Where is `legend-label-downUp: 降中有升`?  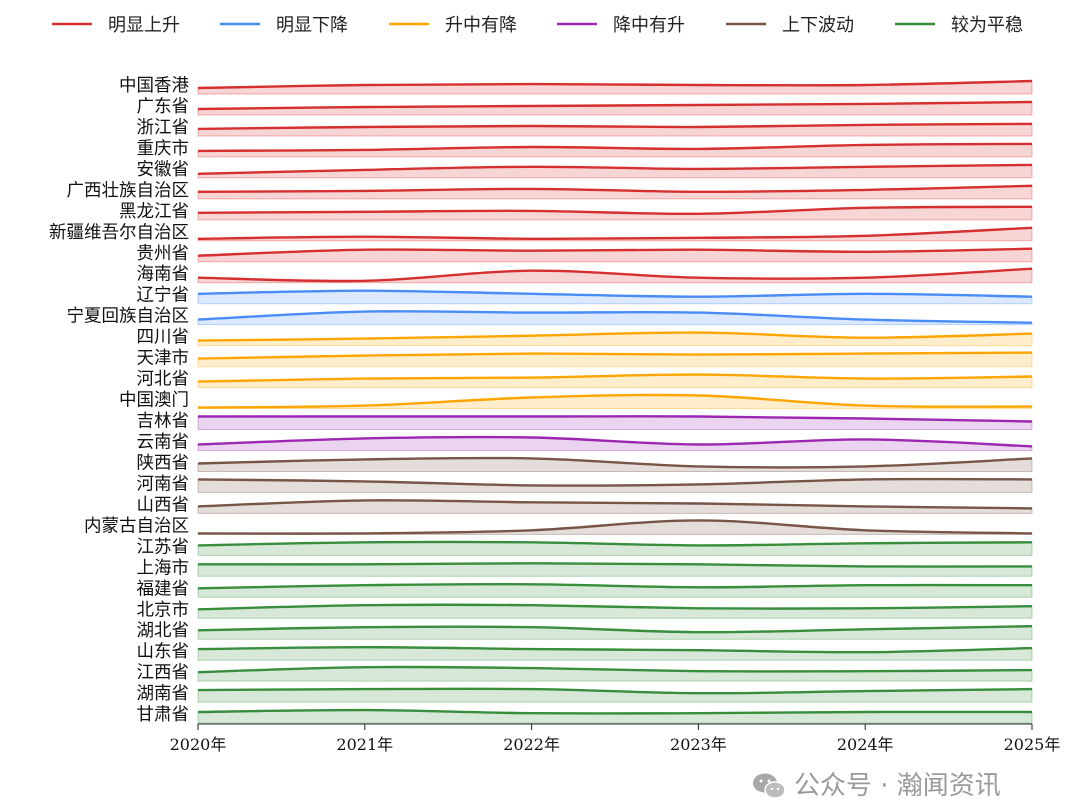 legend-label-downUp: 降中有升 is located at coordinates (649, 25).